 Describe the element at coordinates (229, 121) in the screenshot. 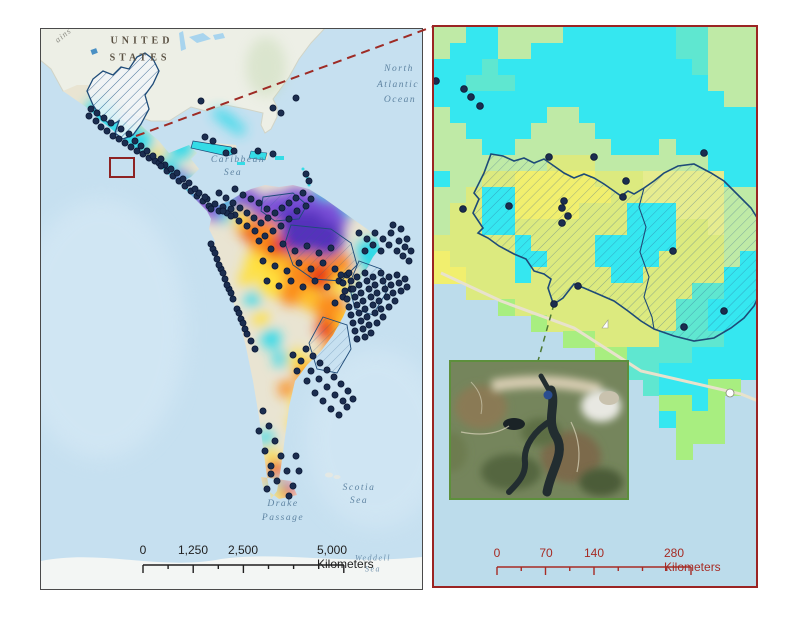

I see `island-raster` at that location.